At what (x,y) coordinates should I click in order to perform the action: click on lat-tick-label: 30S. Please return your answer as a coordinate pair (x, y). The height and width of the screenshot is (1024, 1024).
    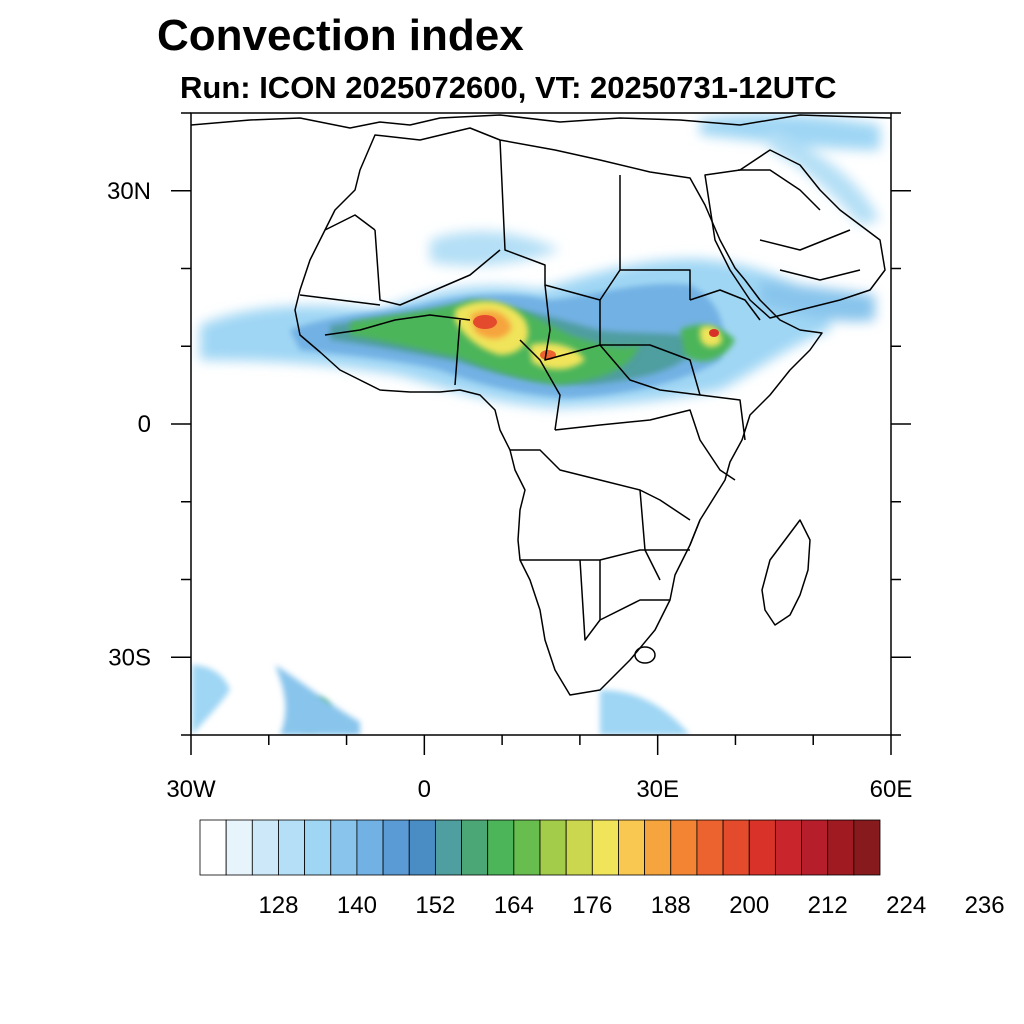
    Looking at the image, I should click on (129, 657).